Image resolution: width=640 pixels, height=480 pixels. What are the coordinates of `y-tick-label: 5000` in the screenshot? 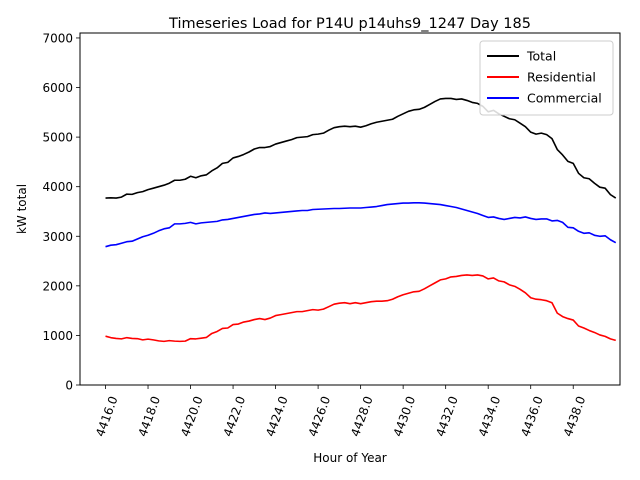 It's located at (57, 138).